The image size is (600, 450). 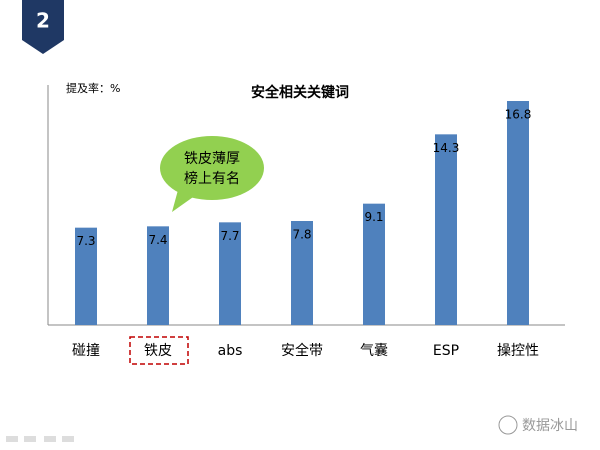 I want to click on value-label: 7.7, so click(x=229, y=236).